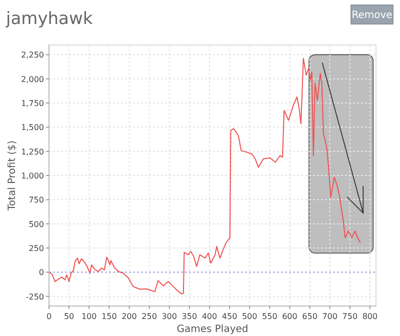 The image size is (400, 336). I want to click on x-tick-label: 100, so click(89, 316).